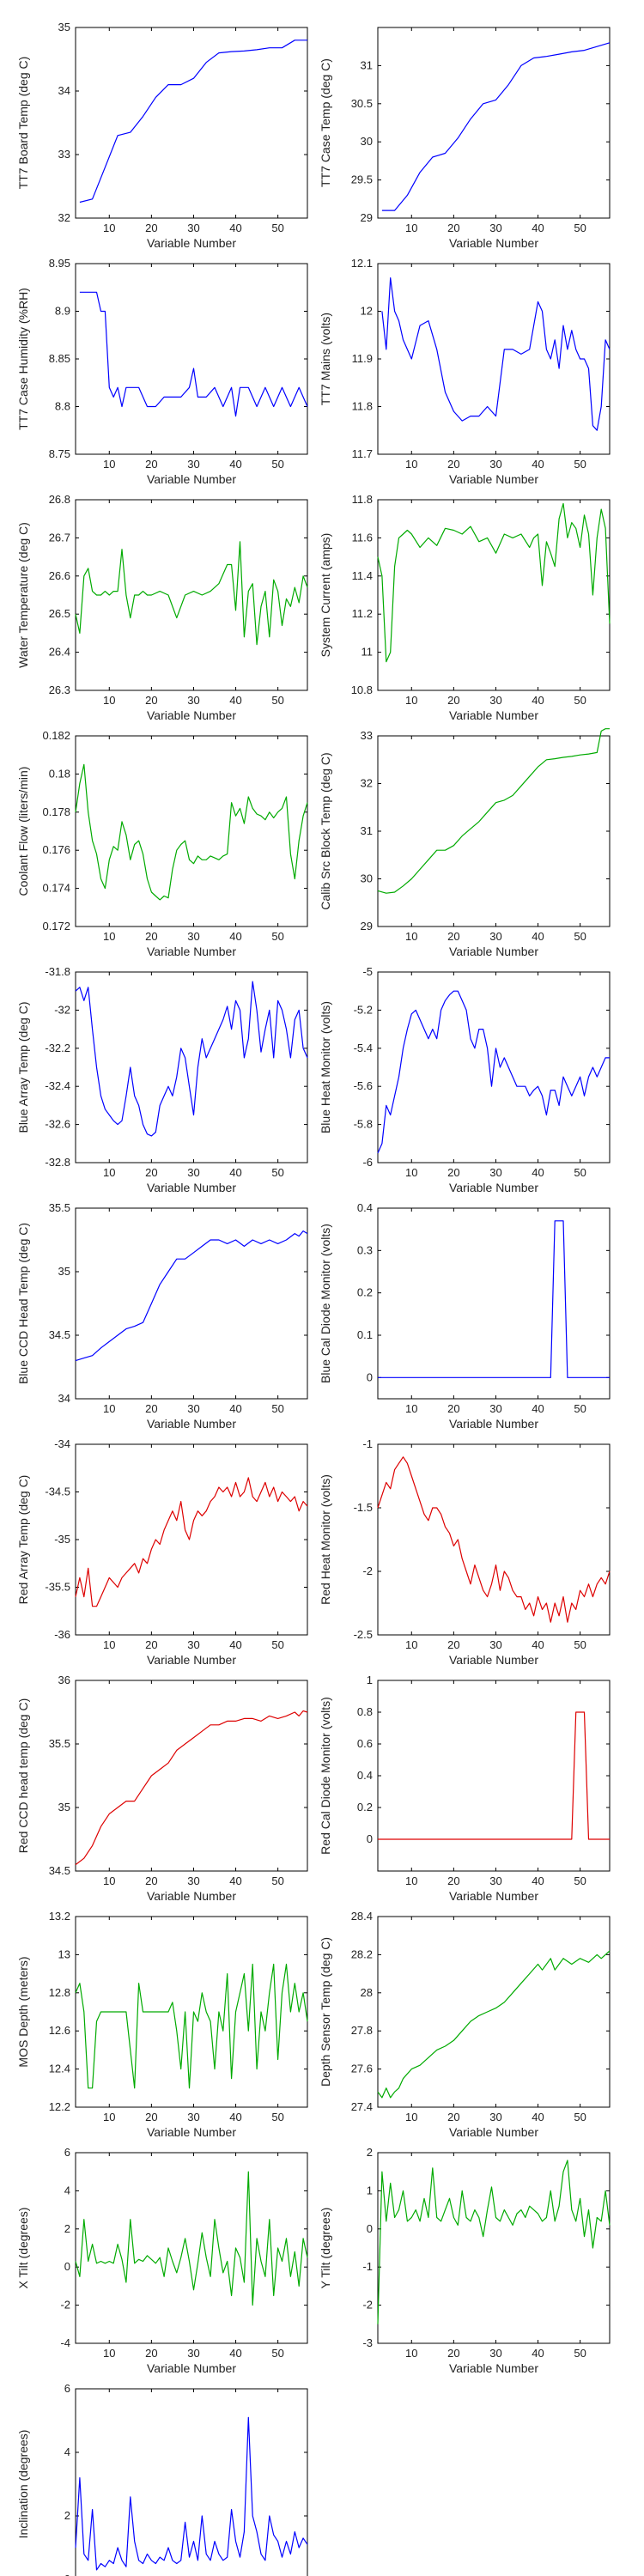  What do you see at coordinates (56, 850) in the screenshot?
I see `y-tick-label: 0.176` at bounding box center [56, 850].